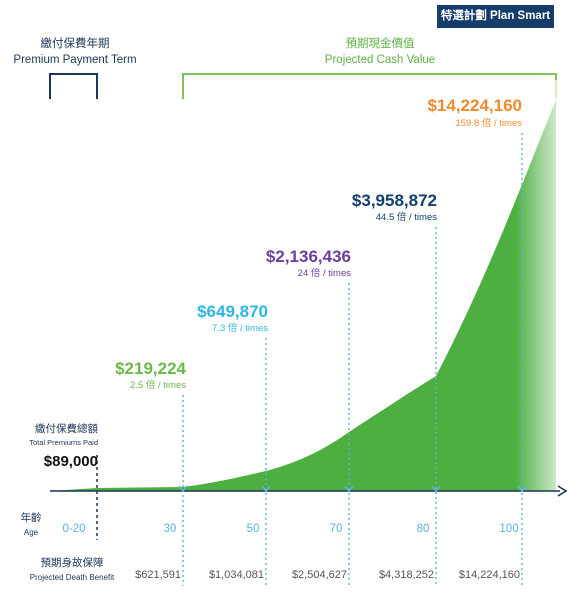  Describe the element at coordinates (158, 385) in the screenshot. I see `multiple-label: 2.5 倍 / times` at that location.